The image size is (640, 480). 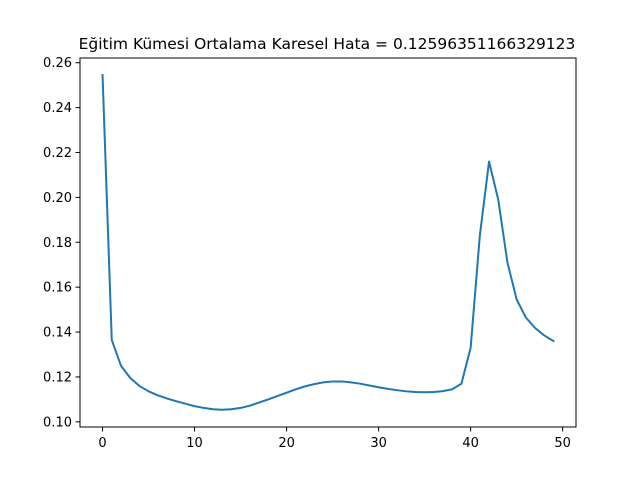 I want to click on y-tick-label: 0.12, so click(x=57, y=377).